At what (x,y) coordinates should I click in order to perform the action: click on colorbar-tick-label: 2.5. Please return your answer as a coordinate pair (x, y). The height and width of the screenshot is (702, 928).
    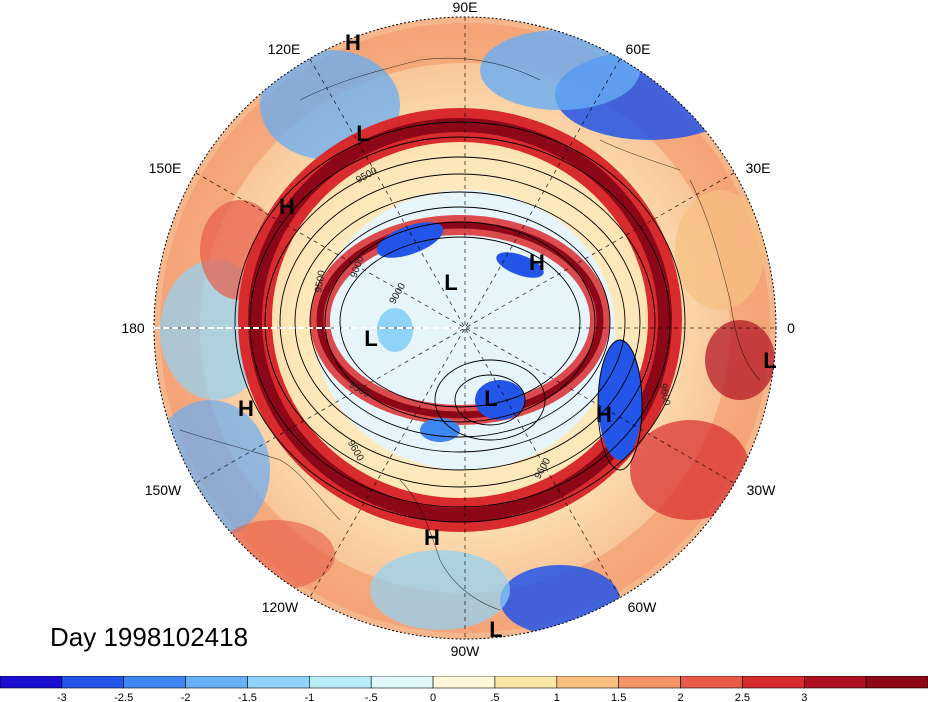
    Looking at the image, I should click on (742, 697).